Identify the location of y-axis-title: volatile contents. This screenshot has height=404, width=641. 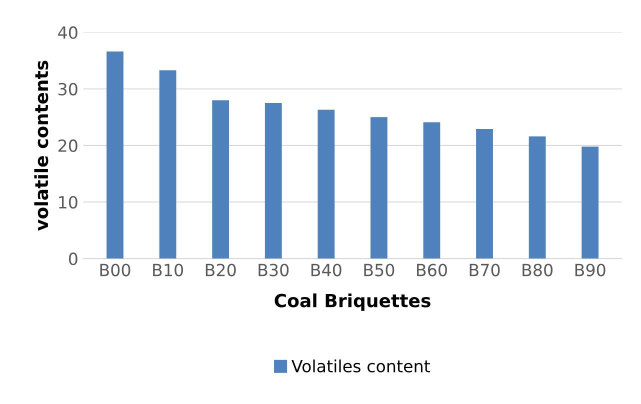
(41, 145).